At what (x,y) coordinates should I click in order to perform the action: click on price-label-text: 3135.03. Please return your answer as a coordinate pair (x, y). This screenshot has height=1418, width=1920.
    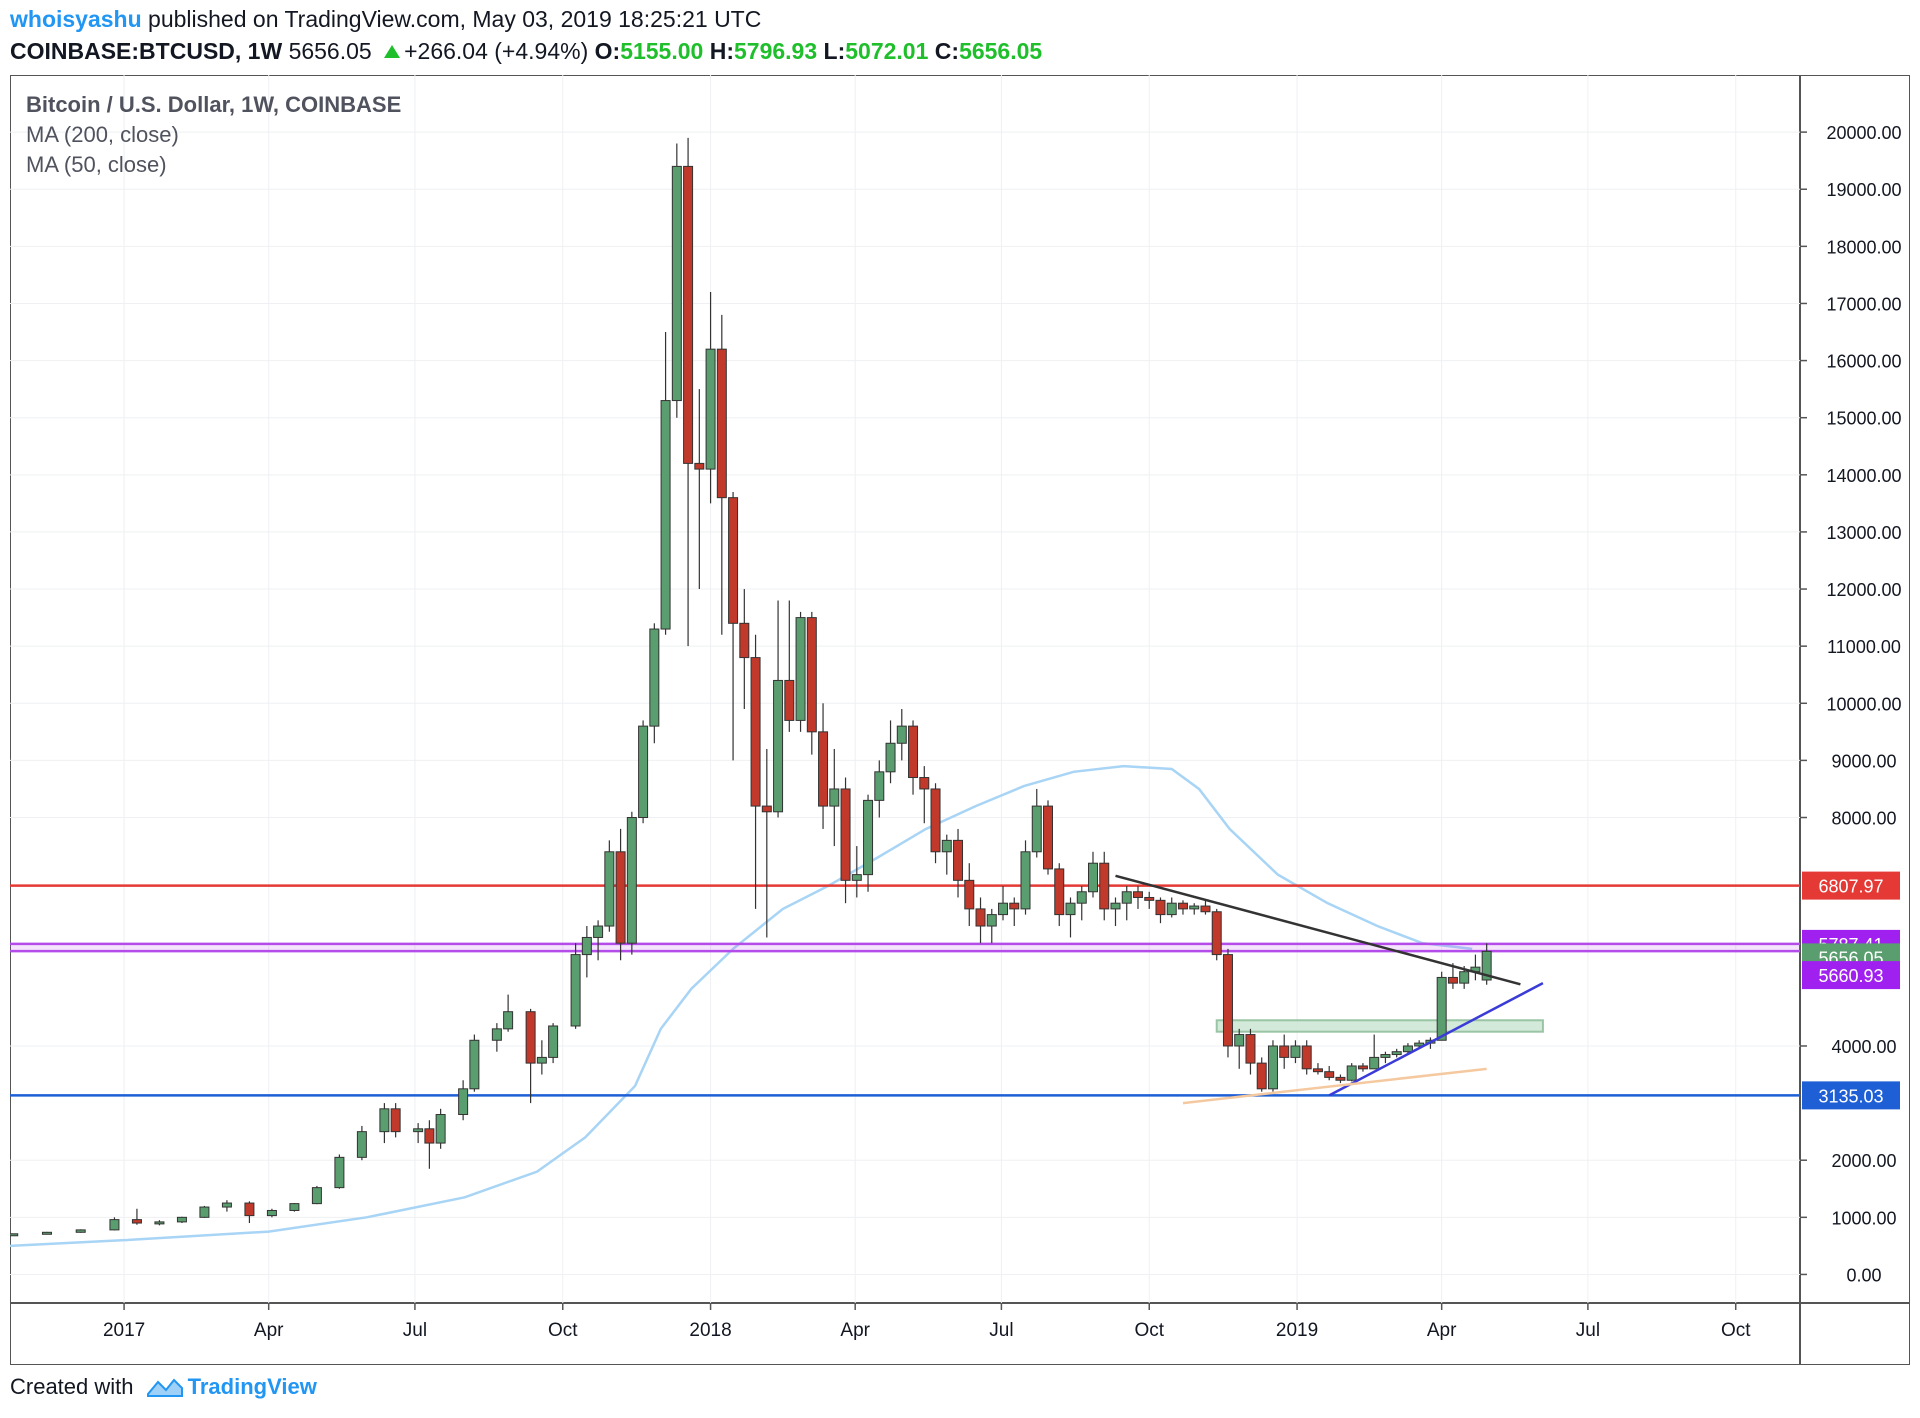
    Looking at the image, I should click on (1850, 1096).